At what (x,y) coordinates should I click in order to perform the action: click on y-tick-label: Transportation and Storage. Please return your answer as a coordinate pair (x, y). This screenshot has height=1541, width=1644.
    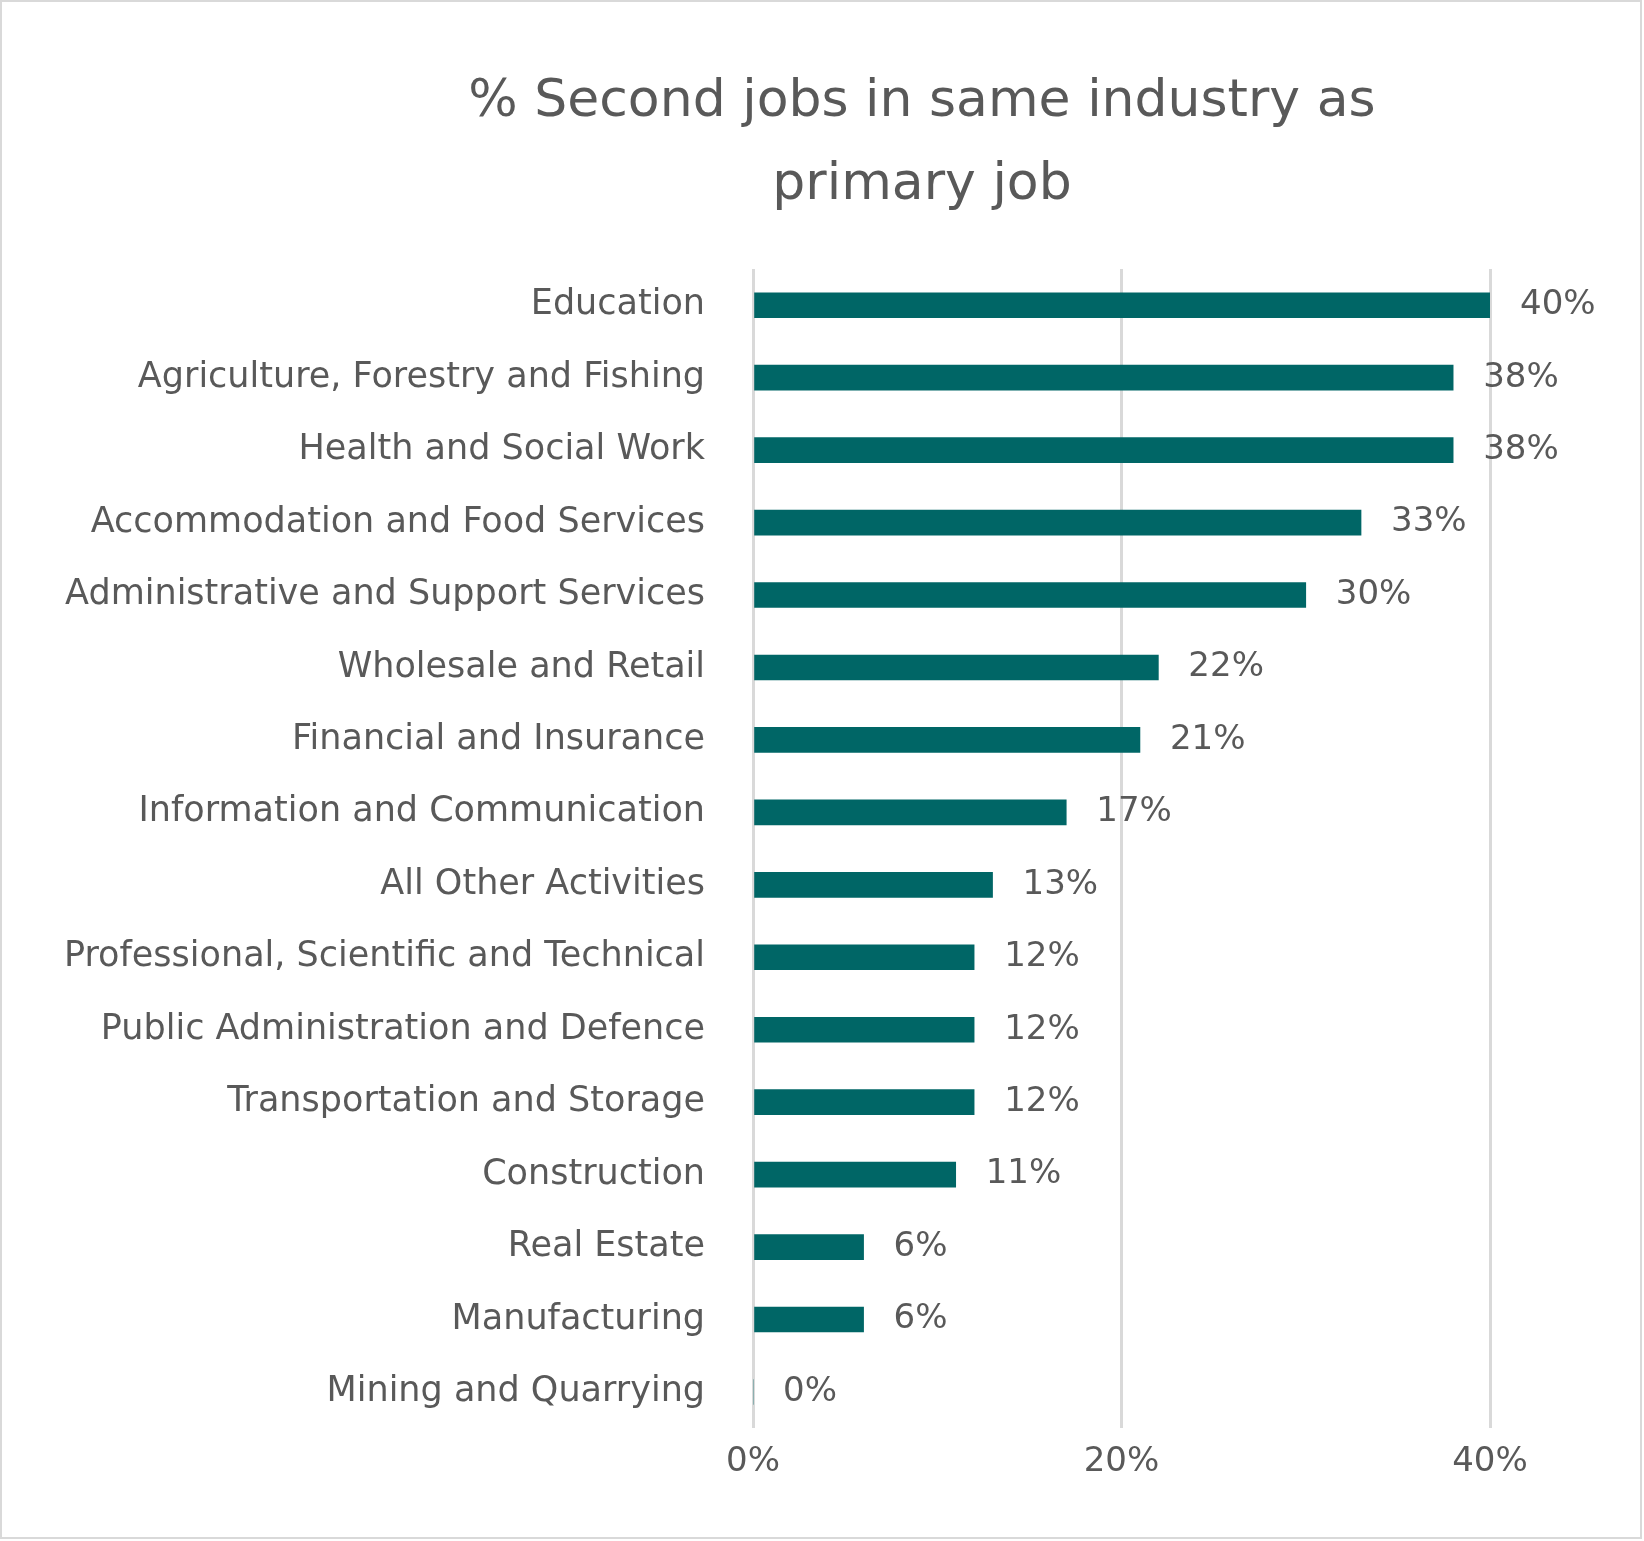
    Looking at the image, I should click on (466, 1099).